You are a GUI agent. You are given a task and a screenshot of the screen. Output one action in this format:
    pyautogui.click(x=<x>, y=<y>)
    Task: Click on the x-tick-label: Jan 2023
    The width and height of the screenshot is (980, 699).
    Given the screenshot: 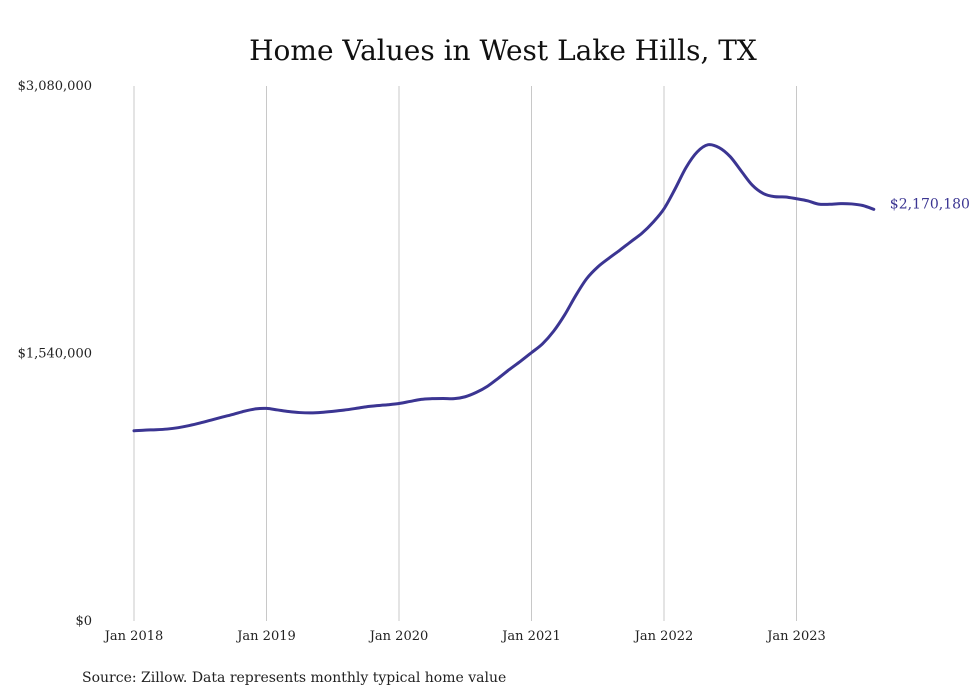 What is the action you would take?
    pyautogui.click(x=795, y=636)
    